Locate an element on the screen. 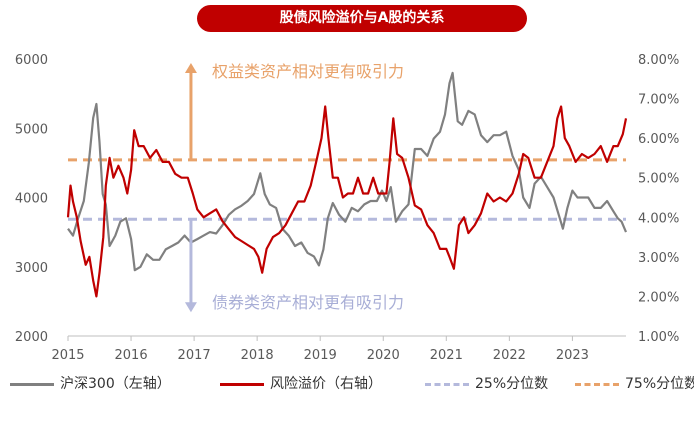  x-tick-label: 2023 is located at coordinates (572, 355).